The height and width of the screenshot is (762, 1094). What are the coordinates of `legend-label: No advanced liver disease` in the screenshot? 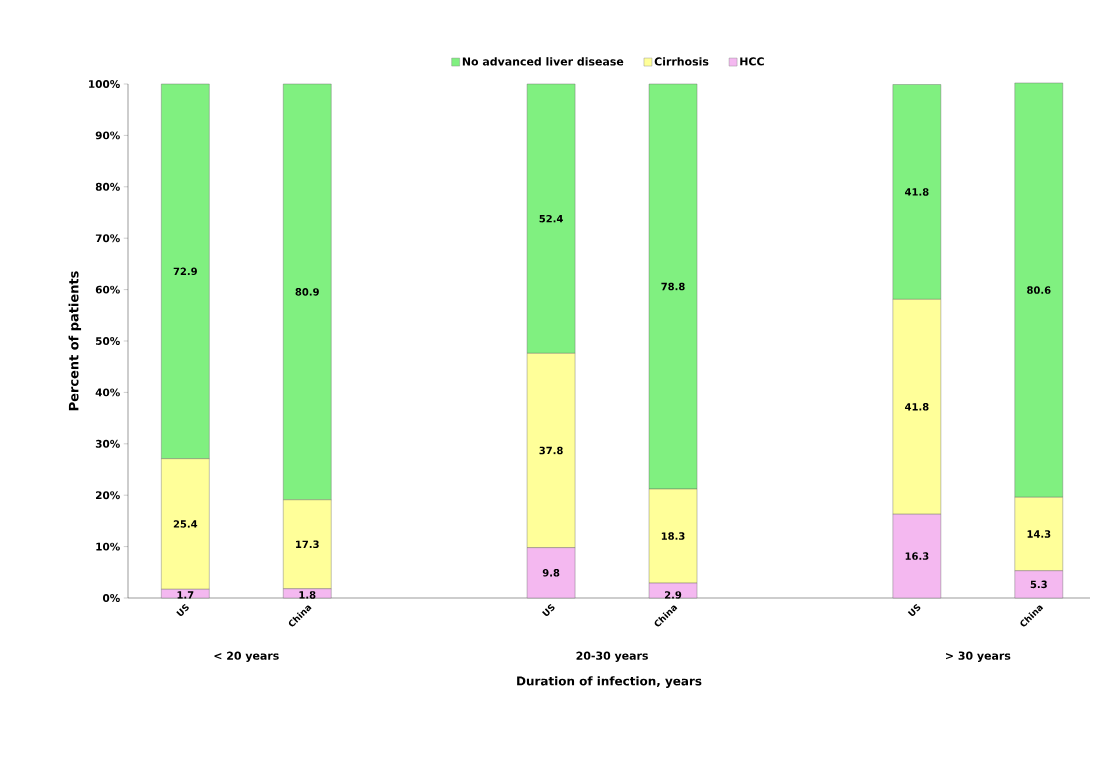 It's located at (543, 61).